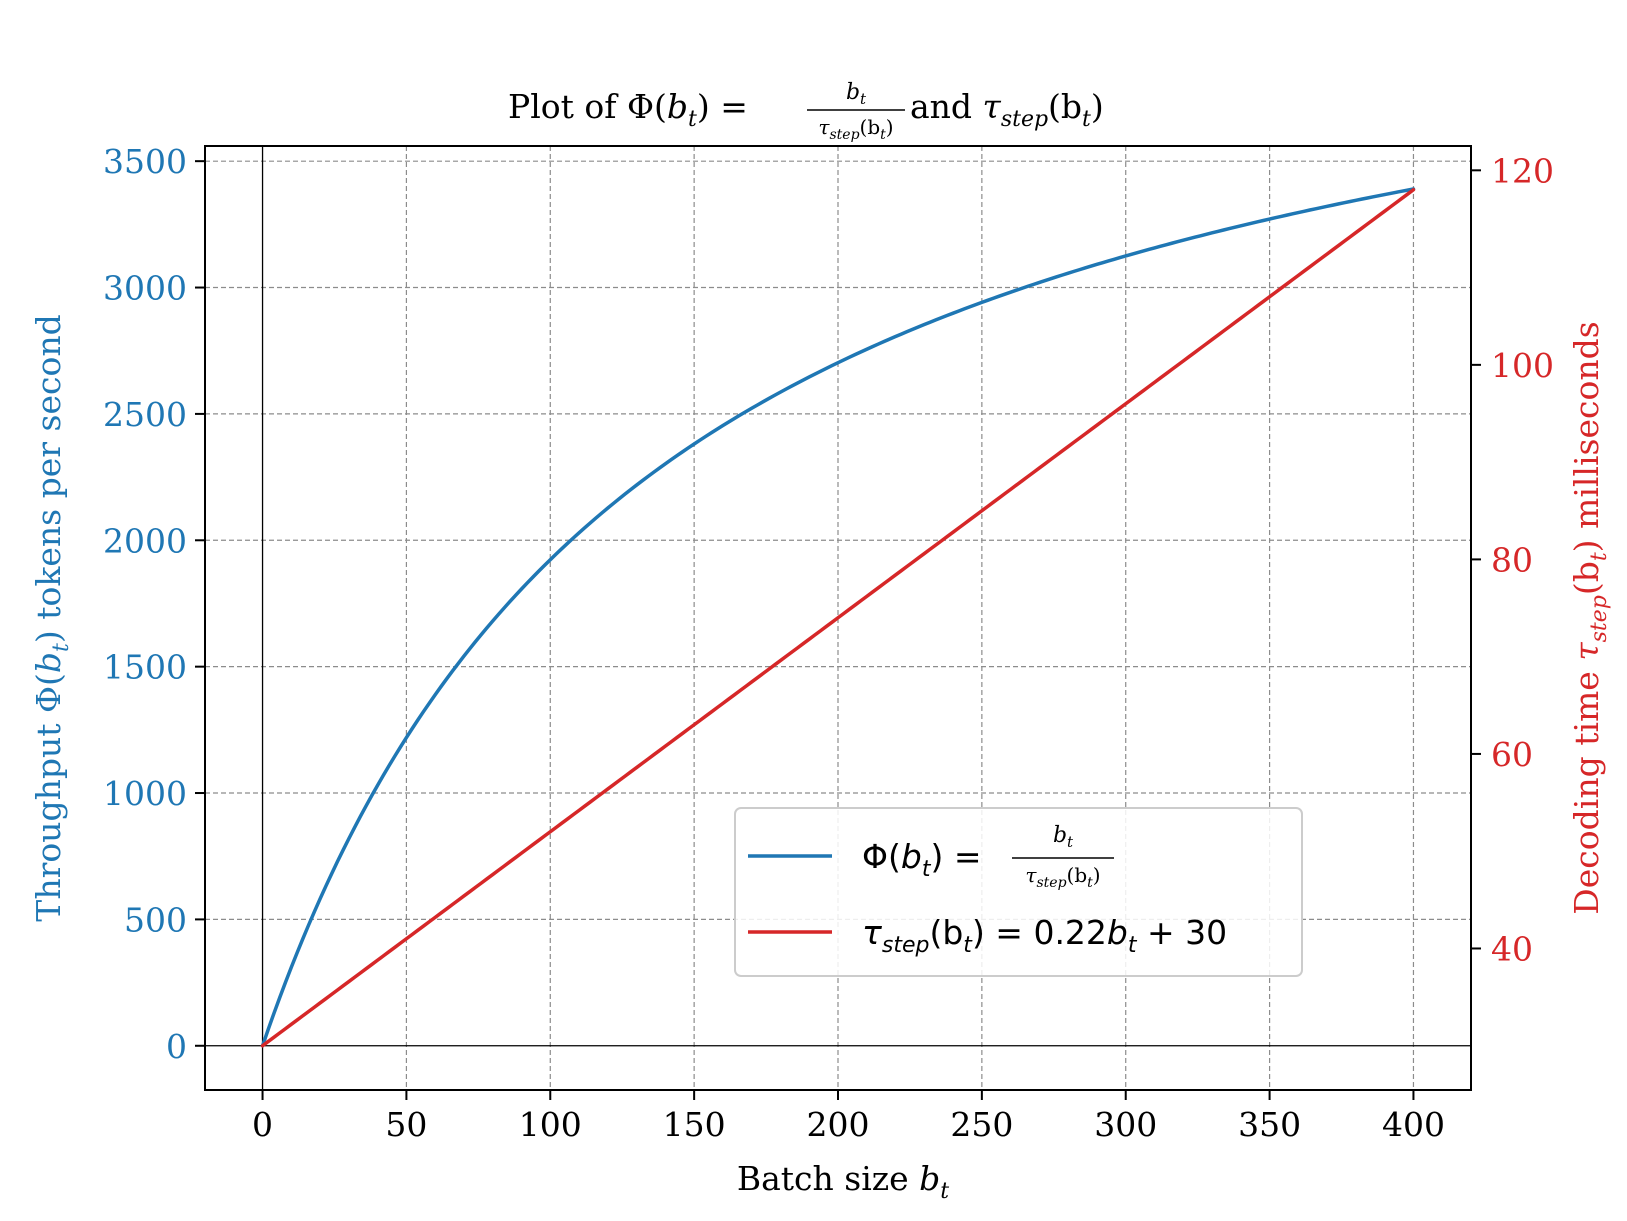 The height and width of the screenshot is (1221, 1627). Describe the element at coordinates (1077, 875) in the screenshot. I see `legend-throughput-den-arg: (b` at that location.